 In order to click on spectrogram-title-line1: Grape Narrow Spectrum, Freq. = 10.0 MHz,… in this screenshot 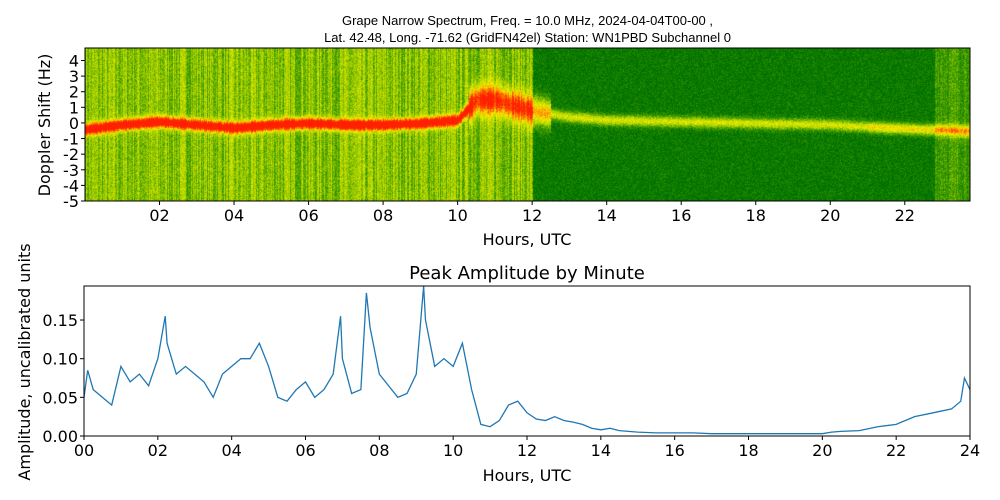, I will do `click(527, 20)`.